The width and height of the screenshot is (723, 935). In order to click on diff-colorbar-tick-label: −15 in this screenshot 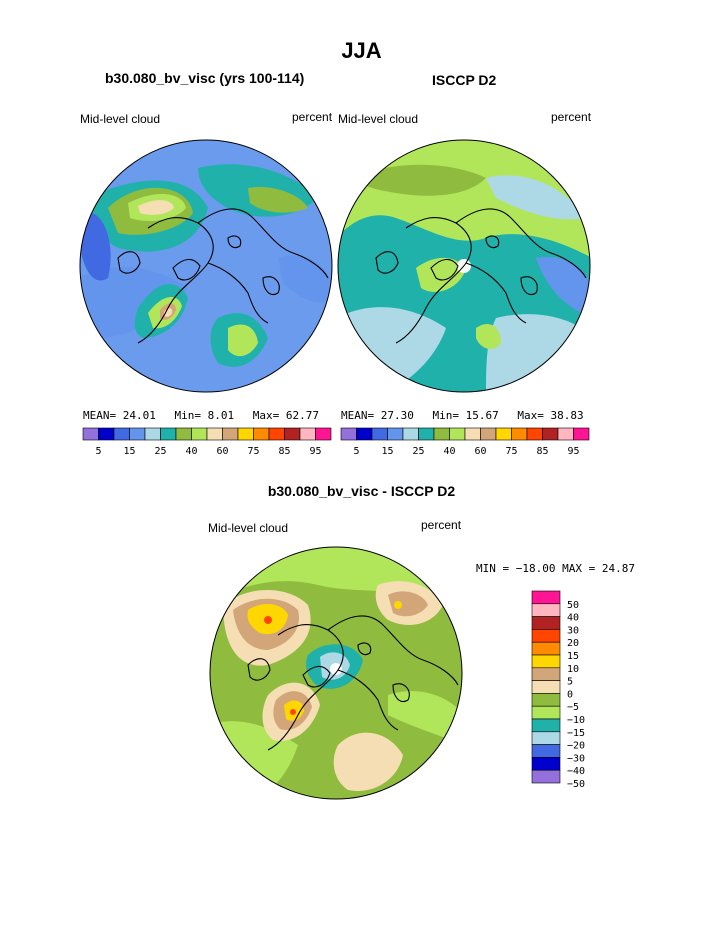, I will do `click(576, 733)`.